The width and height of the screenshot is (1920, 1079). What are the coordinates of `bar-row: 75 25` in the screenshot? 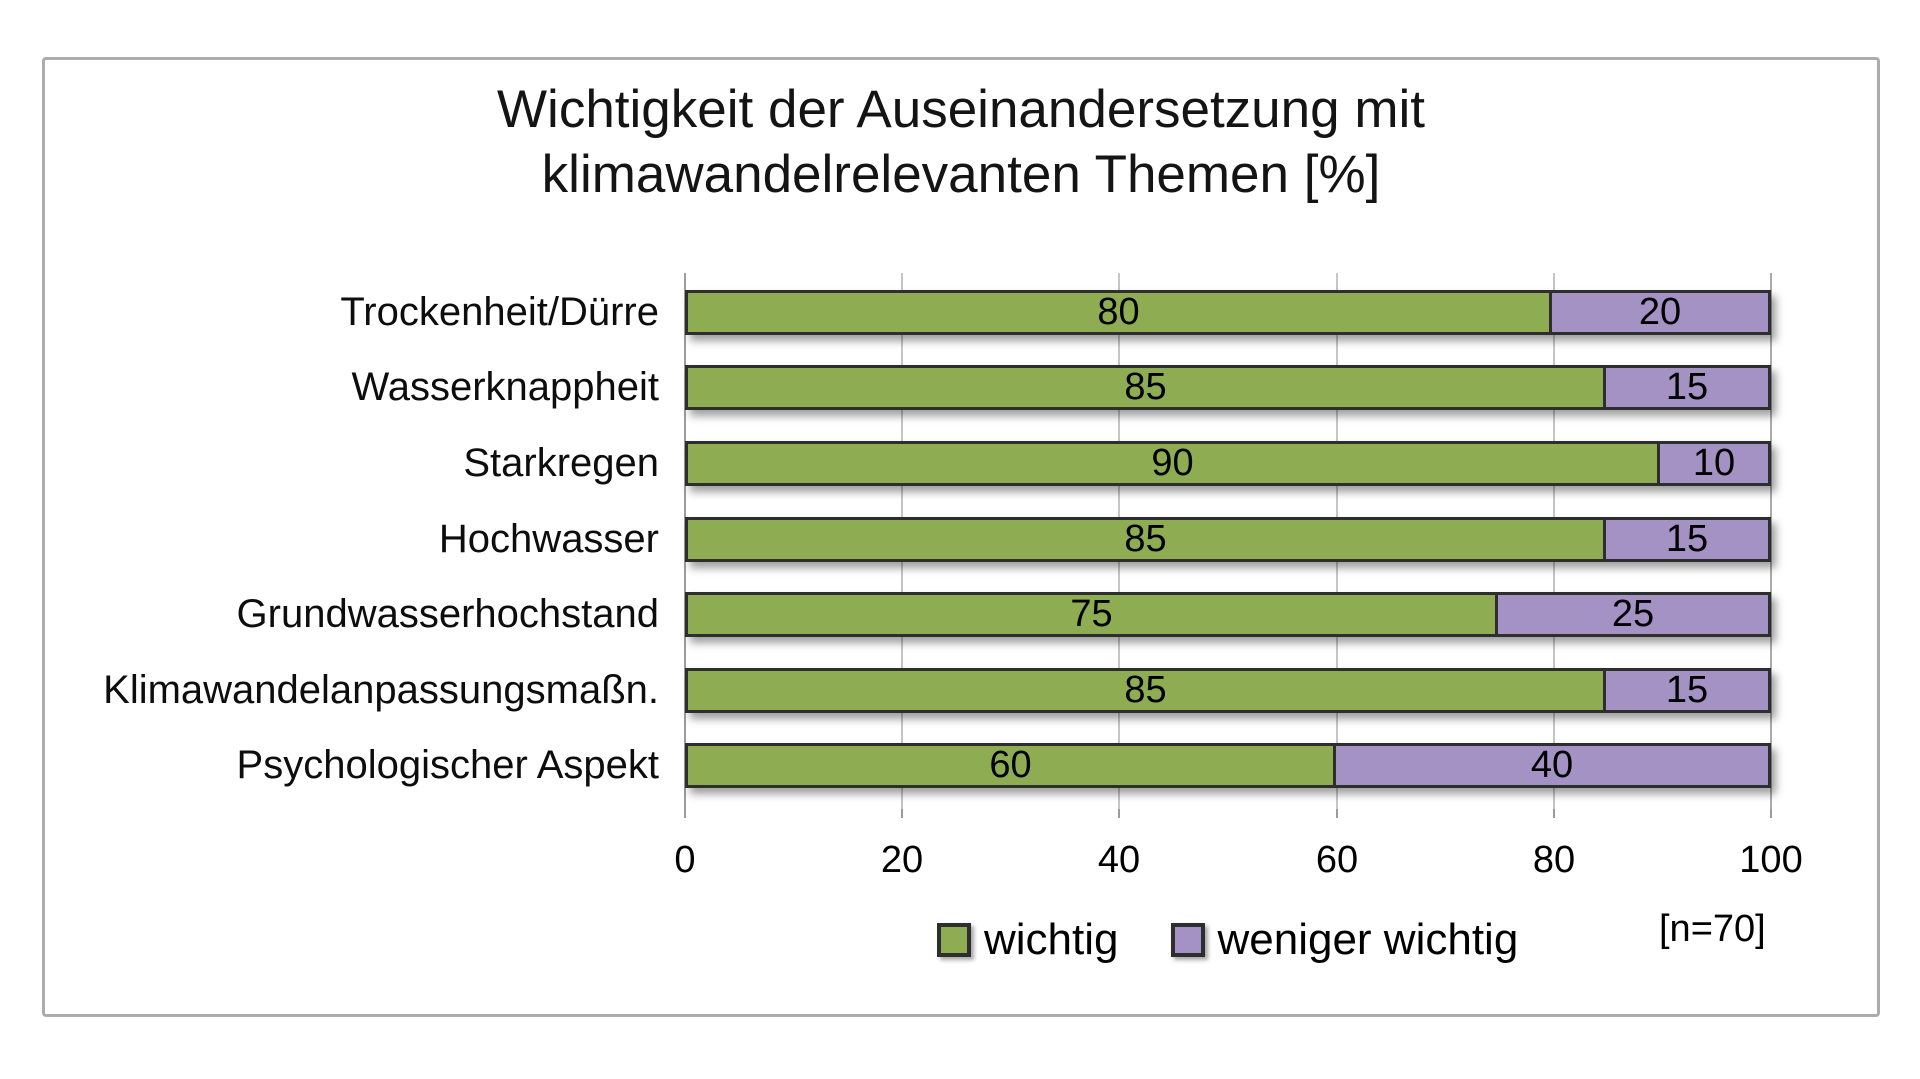 It's located at (1228, 614).